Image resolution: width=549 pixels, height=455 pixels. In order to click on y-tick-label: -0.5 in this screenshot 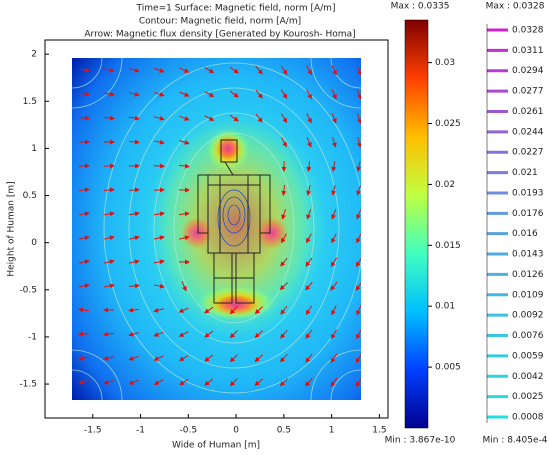, I will do `click(28, 290)`.